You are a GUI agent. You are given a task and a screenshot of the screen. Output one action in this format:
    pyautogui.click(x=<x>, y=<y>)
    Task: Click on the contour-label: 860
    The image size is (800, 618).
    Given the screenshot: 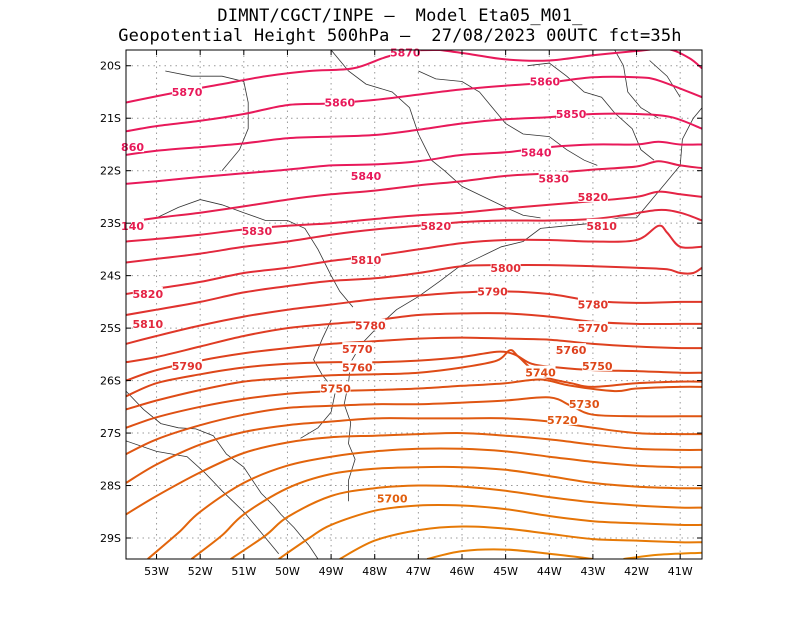 What is the action you would take?
    pyautogui.click(x=132, y=147)
    